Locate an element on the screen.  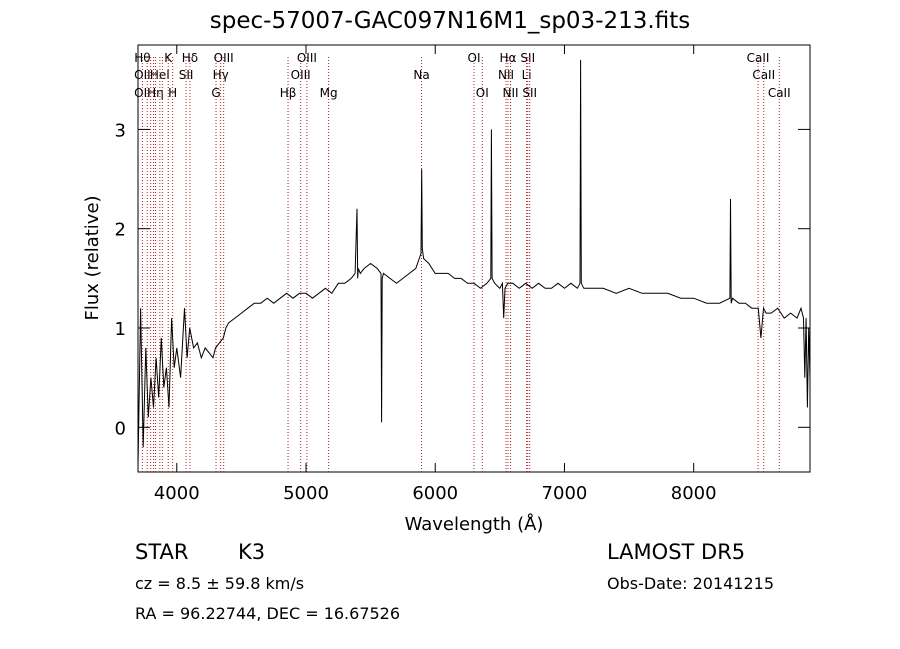
x-tick-label: 4000 is located at coordinates (177, 493).